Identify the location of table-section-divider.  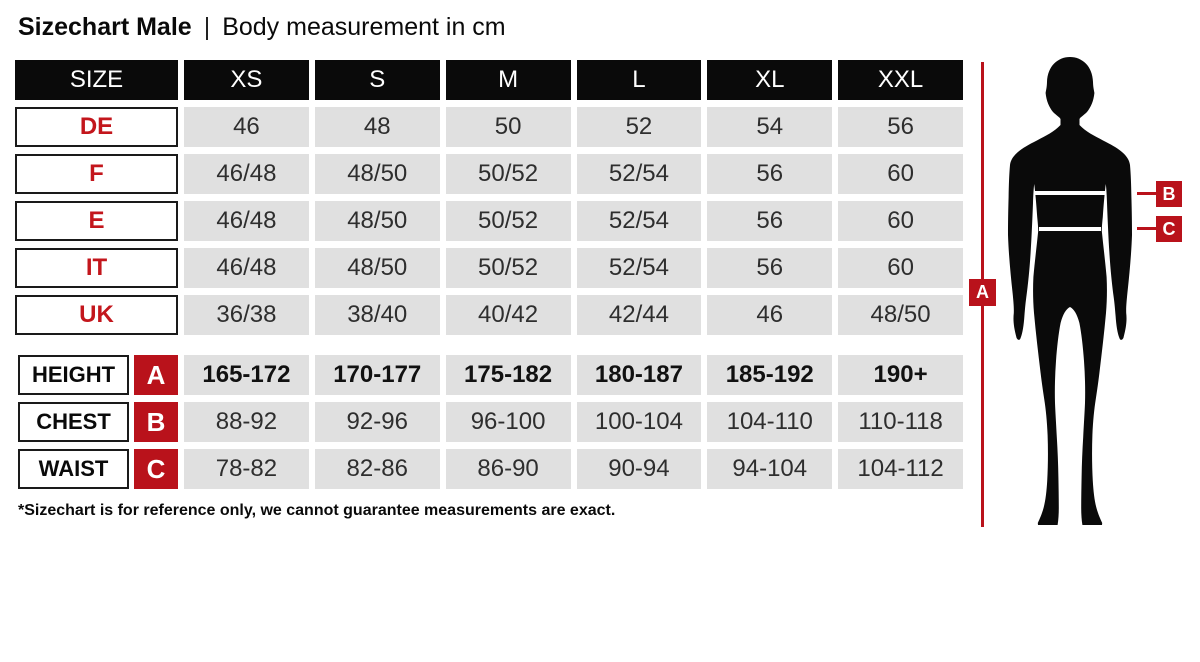
(489, 345).